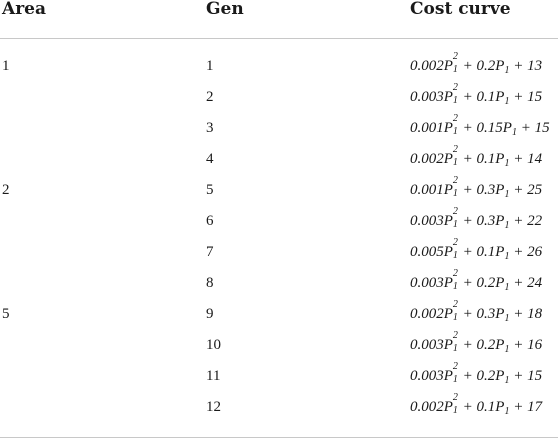 Image resolution: width=558 pixels, height=439 pixels. I want to click on cell-gen: 8, so click(210, 283).